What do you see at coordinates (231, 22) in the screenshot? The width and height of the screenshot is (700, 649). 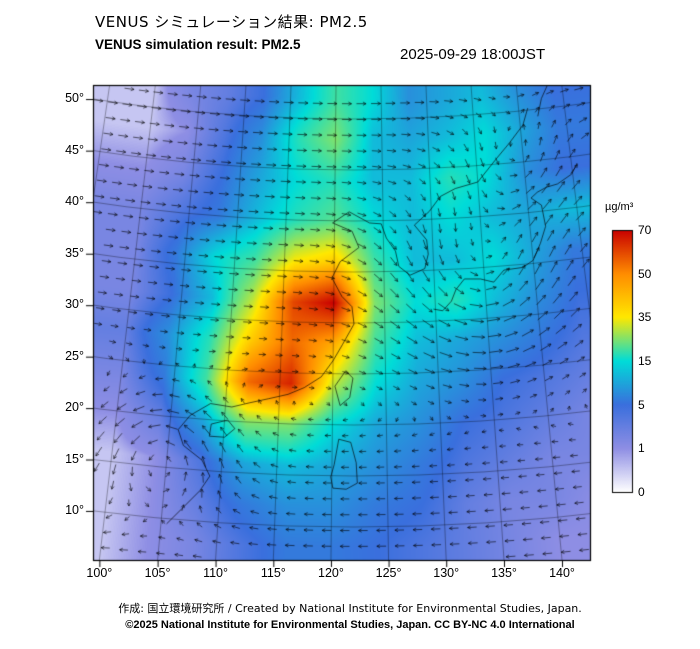 I see `page-title-japanese: VENUS シミュレーション結果: PM2.5` at bounding box center [231, 22].